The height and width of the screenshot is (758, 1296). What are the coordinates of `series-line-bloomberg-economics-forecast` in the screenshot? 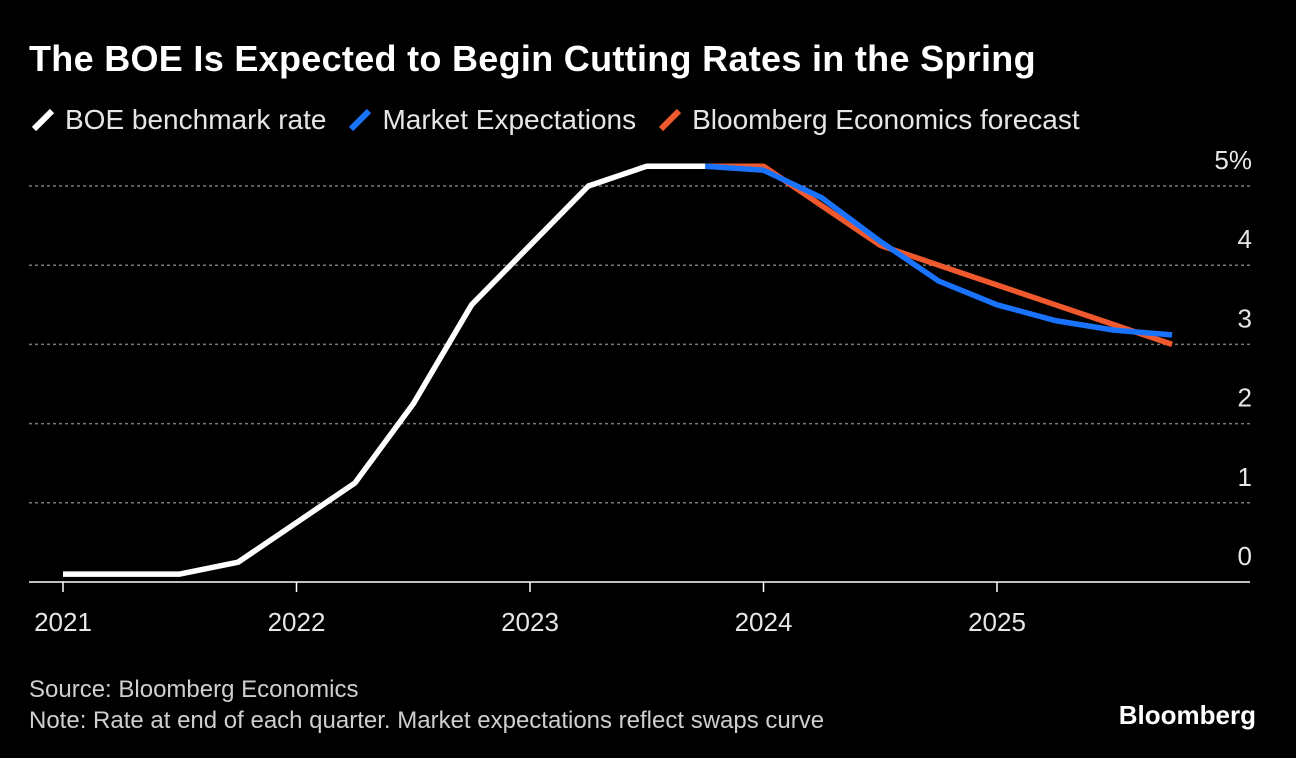 It's located at (939, 255).